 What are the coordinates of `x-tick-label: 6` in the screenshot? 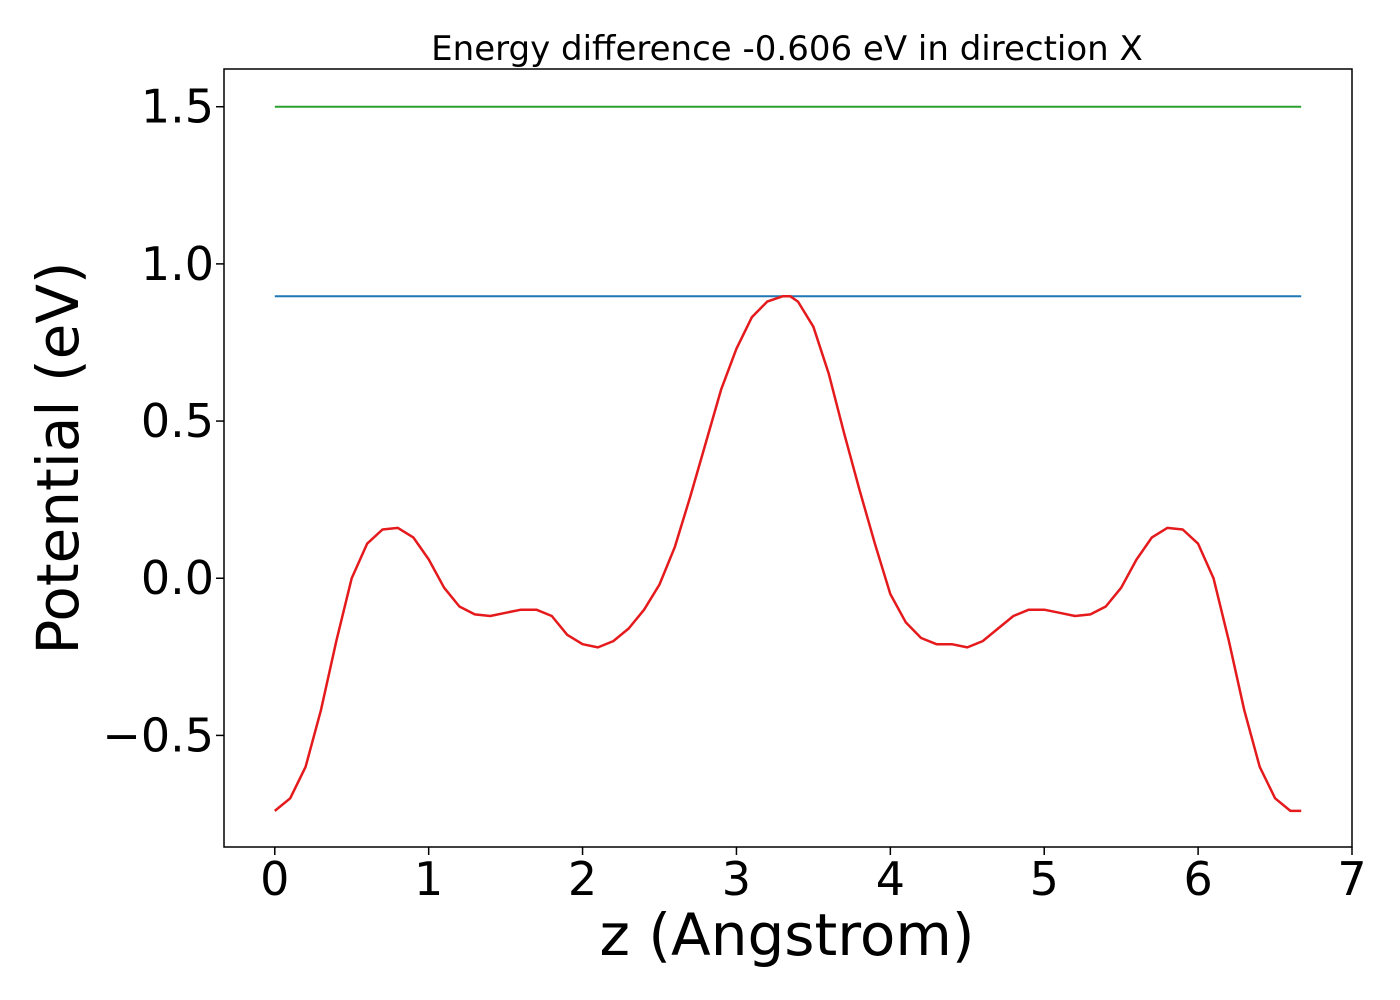 It's located at (1197, 879).